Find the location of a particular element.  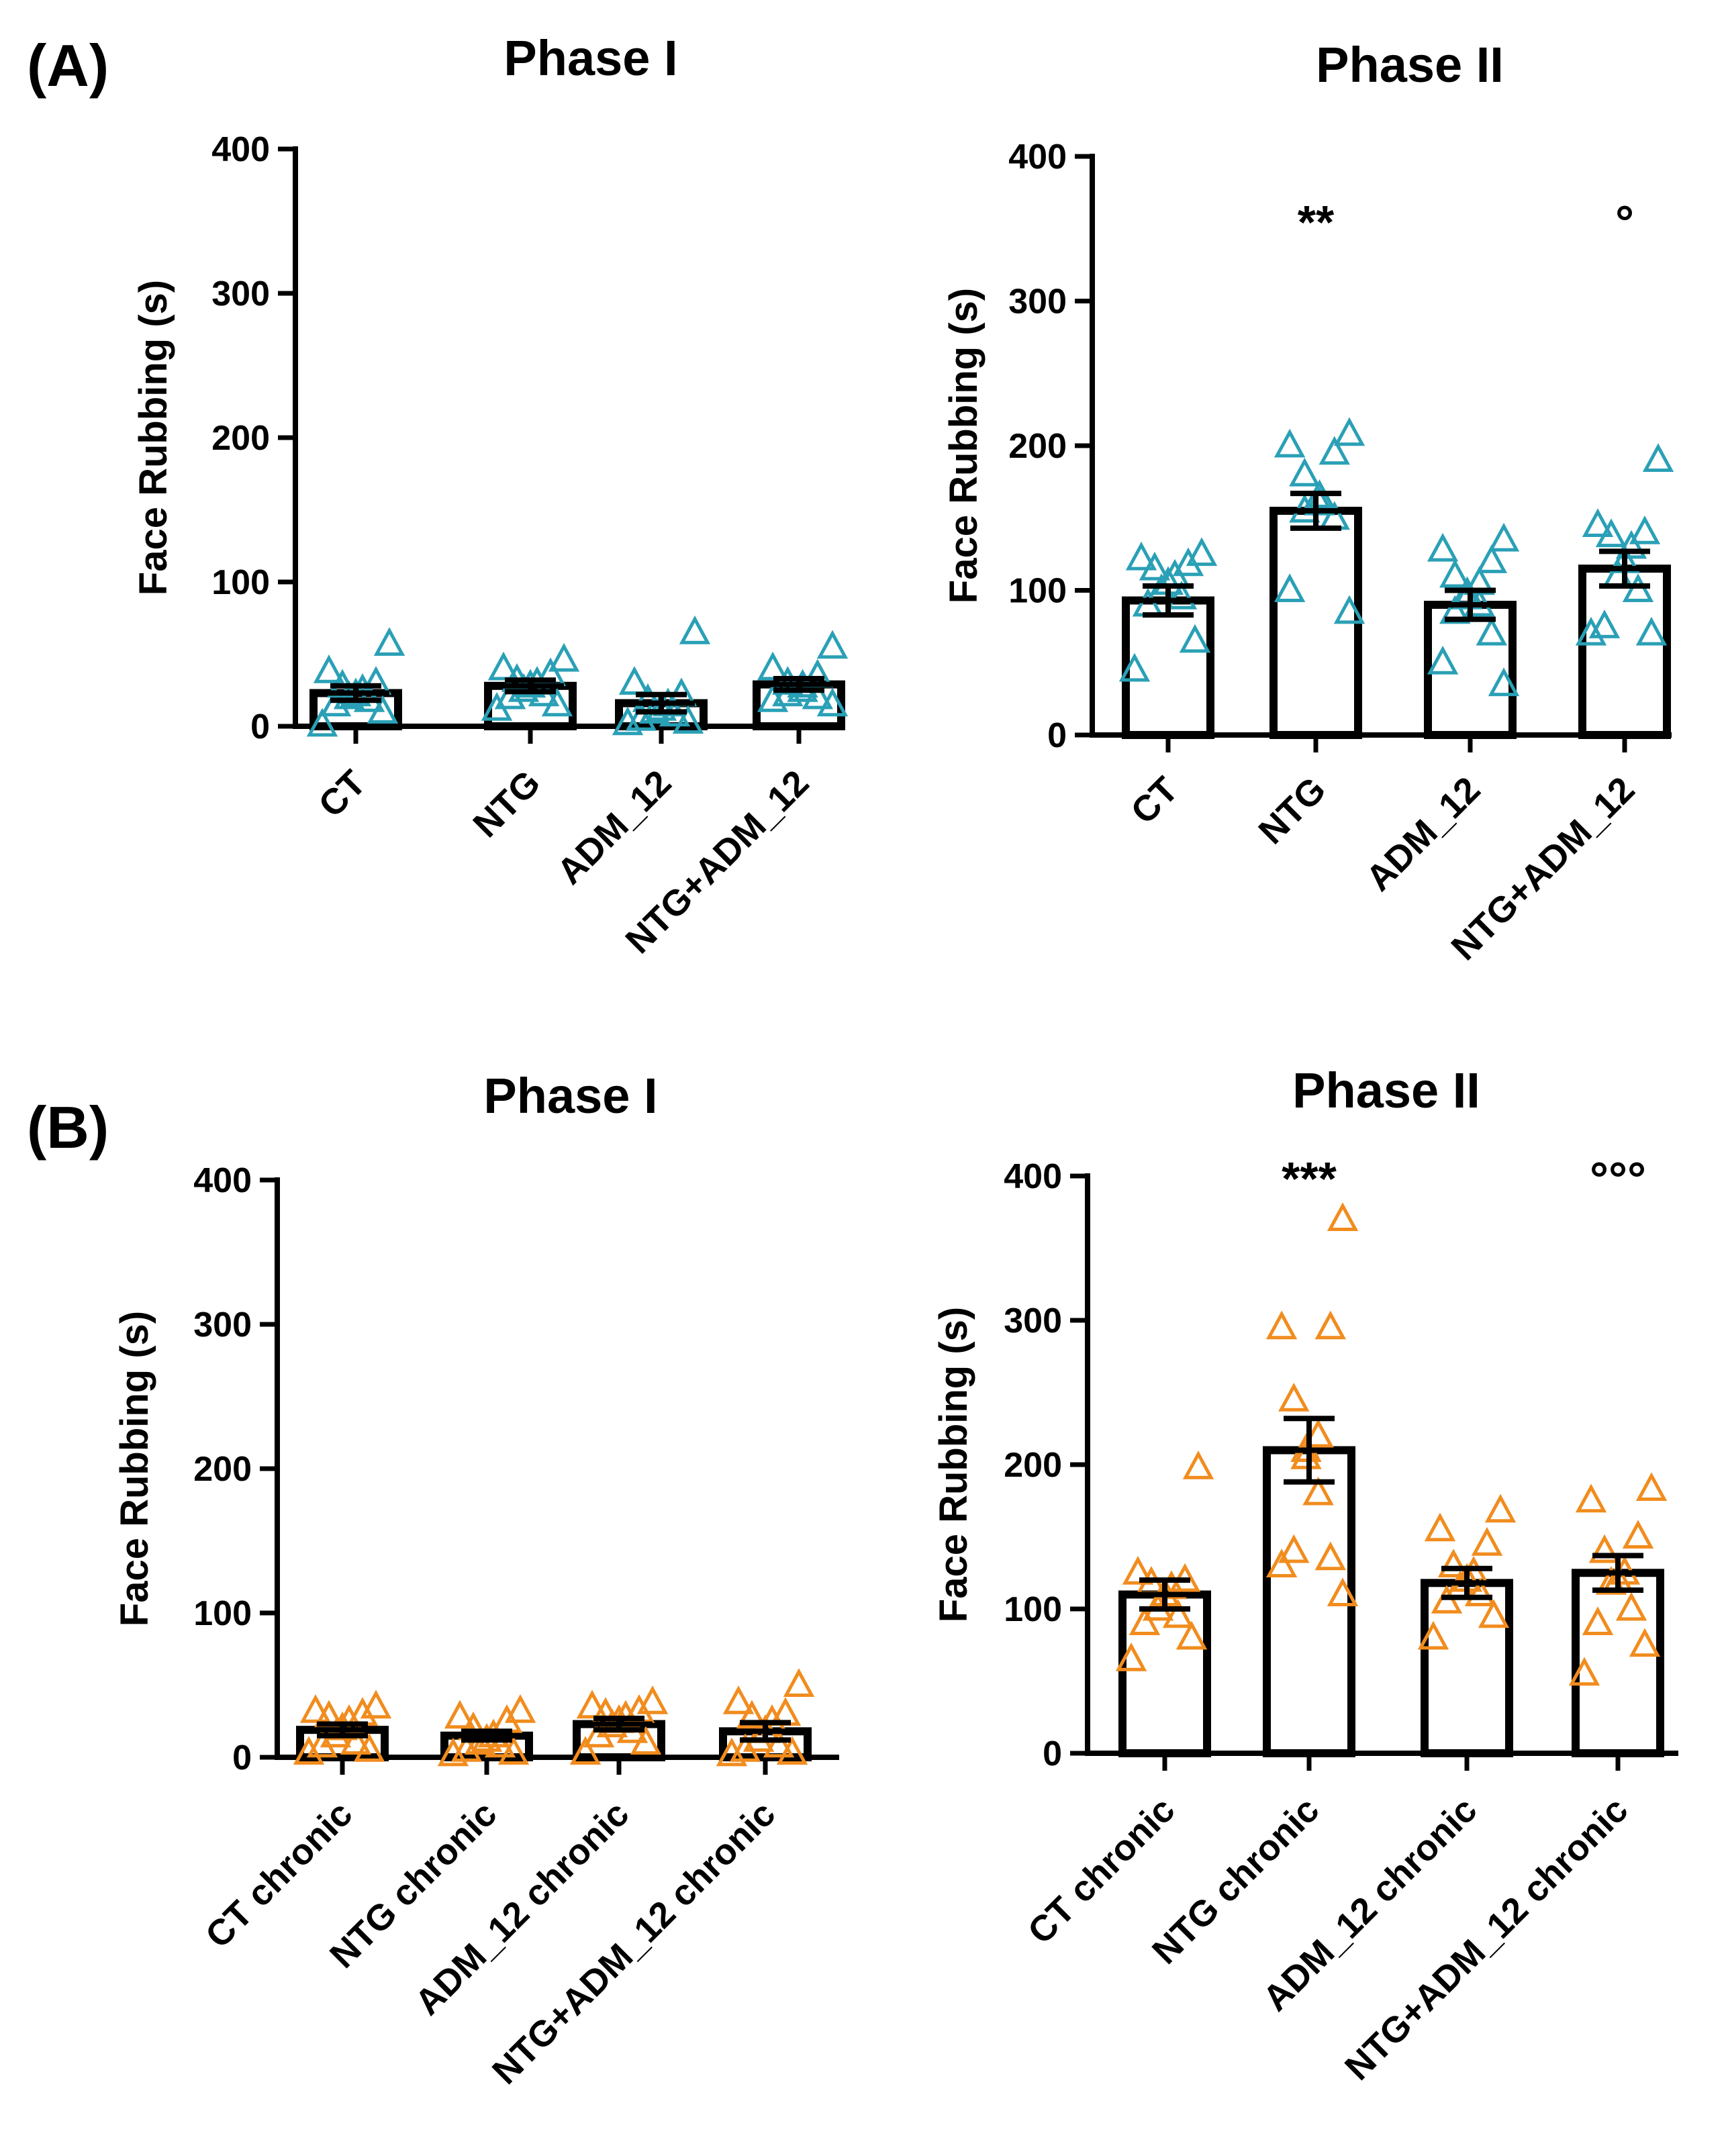

significance-marker: °°° is located at coordinates (1618, 1179).